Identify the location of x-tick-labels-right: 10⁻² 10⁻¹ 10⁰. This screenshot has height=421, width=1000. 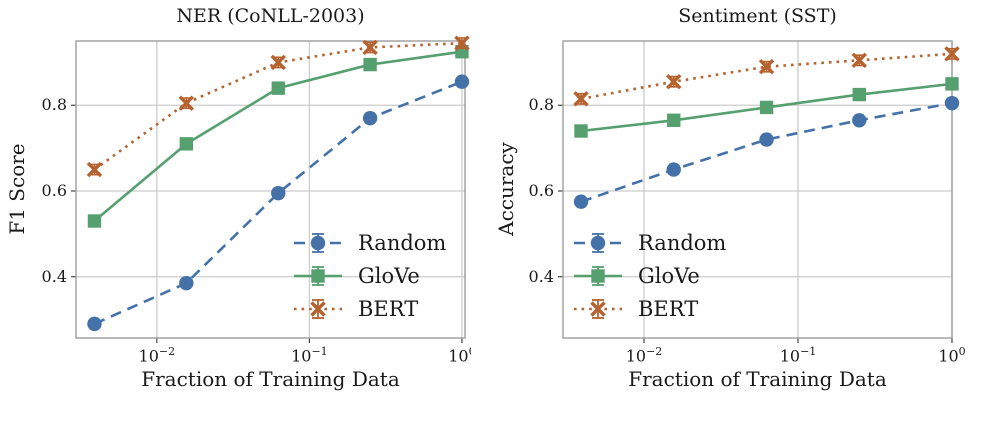
(750, 360).